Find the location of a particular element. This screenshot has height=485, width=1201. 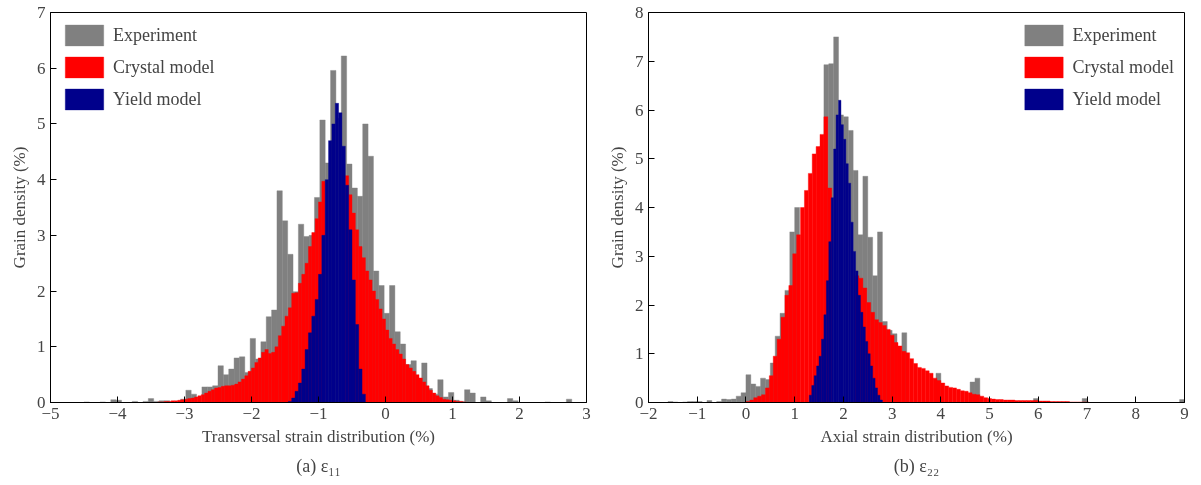

x-tick-label: −4 is located at coordinates (118, 413).